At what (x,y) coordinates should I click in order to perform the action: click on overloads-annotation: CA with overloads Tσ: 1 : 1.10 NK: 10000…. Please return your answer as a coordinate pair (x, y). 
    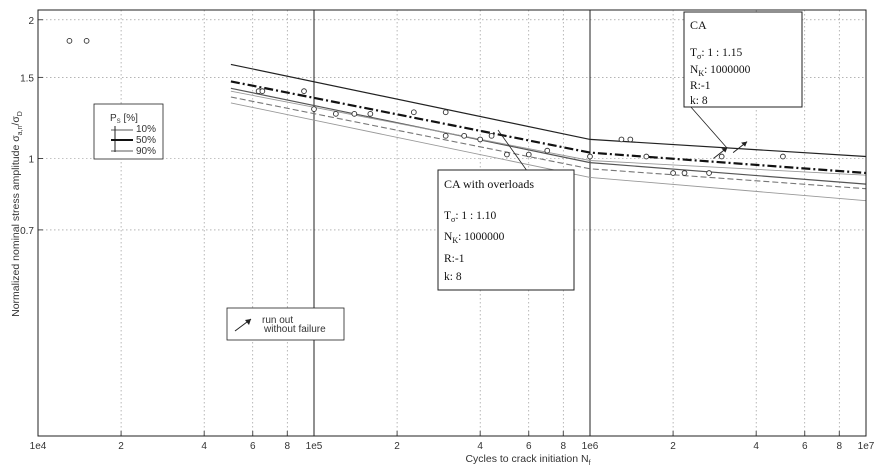
    Looking at the image, I should click on (506, 210).